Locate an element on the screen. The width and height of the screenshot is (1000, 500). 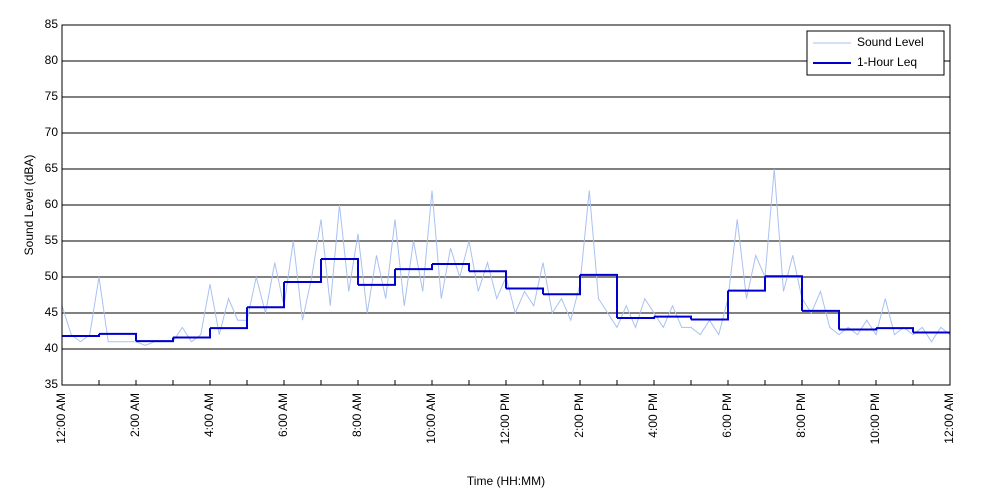
y-tick-label: 80 is located at coordinates (52, 60).